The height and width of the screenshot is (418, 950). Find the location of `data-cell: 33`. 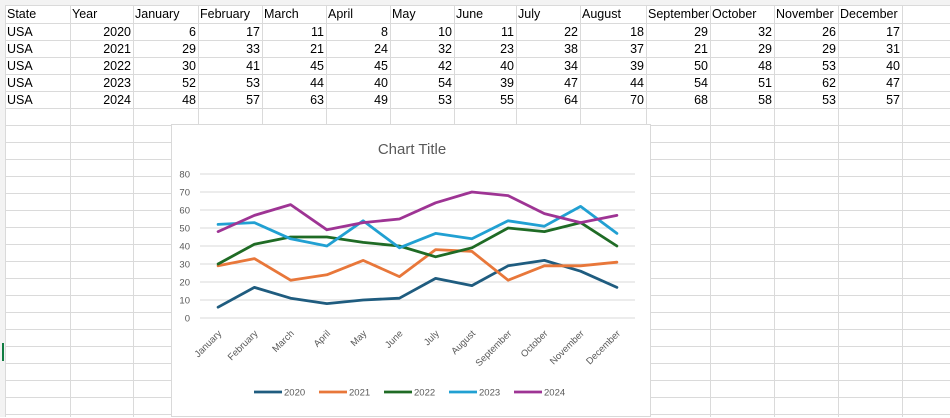

data-cell: 33 is located at coordinates (253, 49).